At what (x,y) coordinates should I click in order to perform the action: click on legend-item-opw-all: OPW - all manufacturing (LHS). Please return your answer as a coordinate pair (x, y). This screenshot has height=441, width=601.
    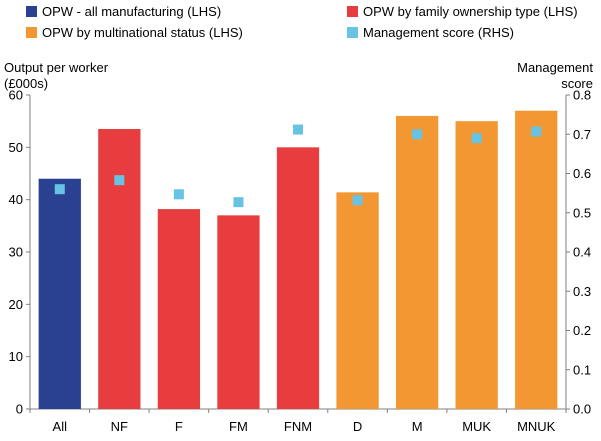
    Looking at the image, I should click on (123, 11).